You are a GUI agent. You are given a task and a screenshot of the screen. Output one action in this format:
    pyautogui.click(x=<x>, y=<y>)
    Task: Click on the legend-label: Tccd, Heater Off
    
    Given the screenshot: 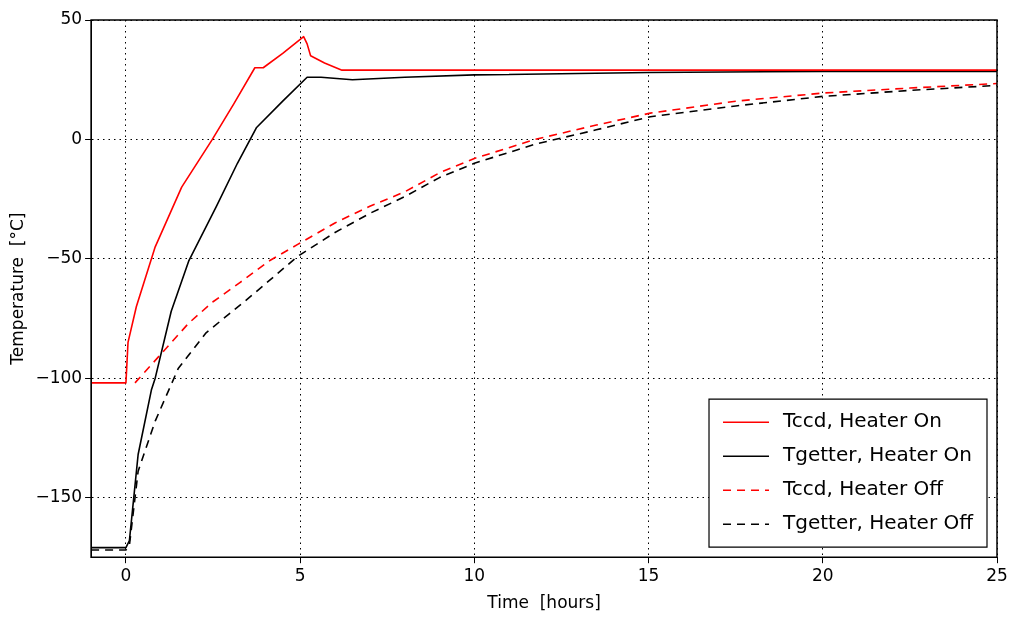 What is the action you would take?
    pyautogui.click(x=863, y=488)
    